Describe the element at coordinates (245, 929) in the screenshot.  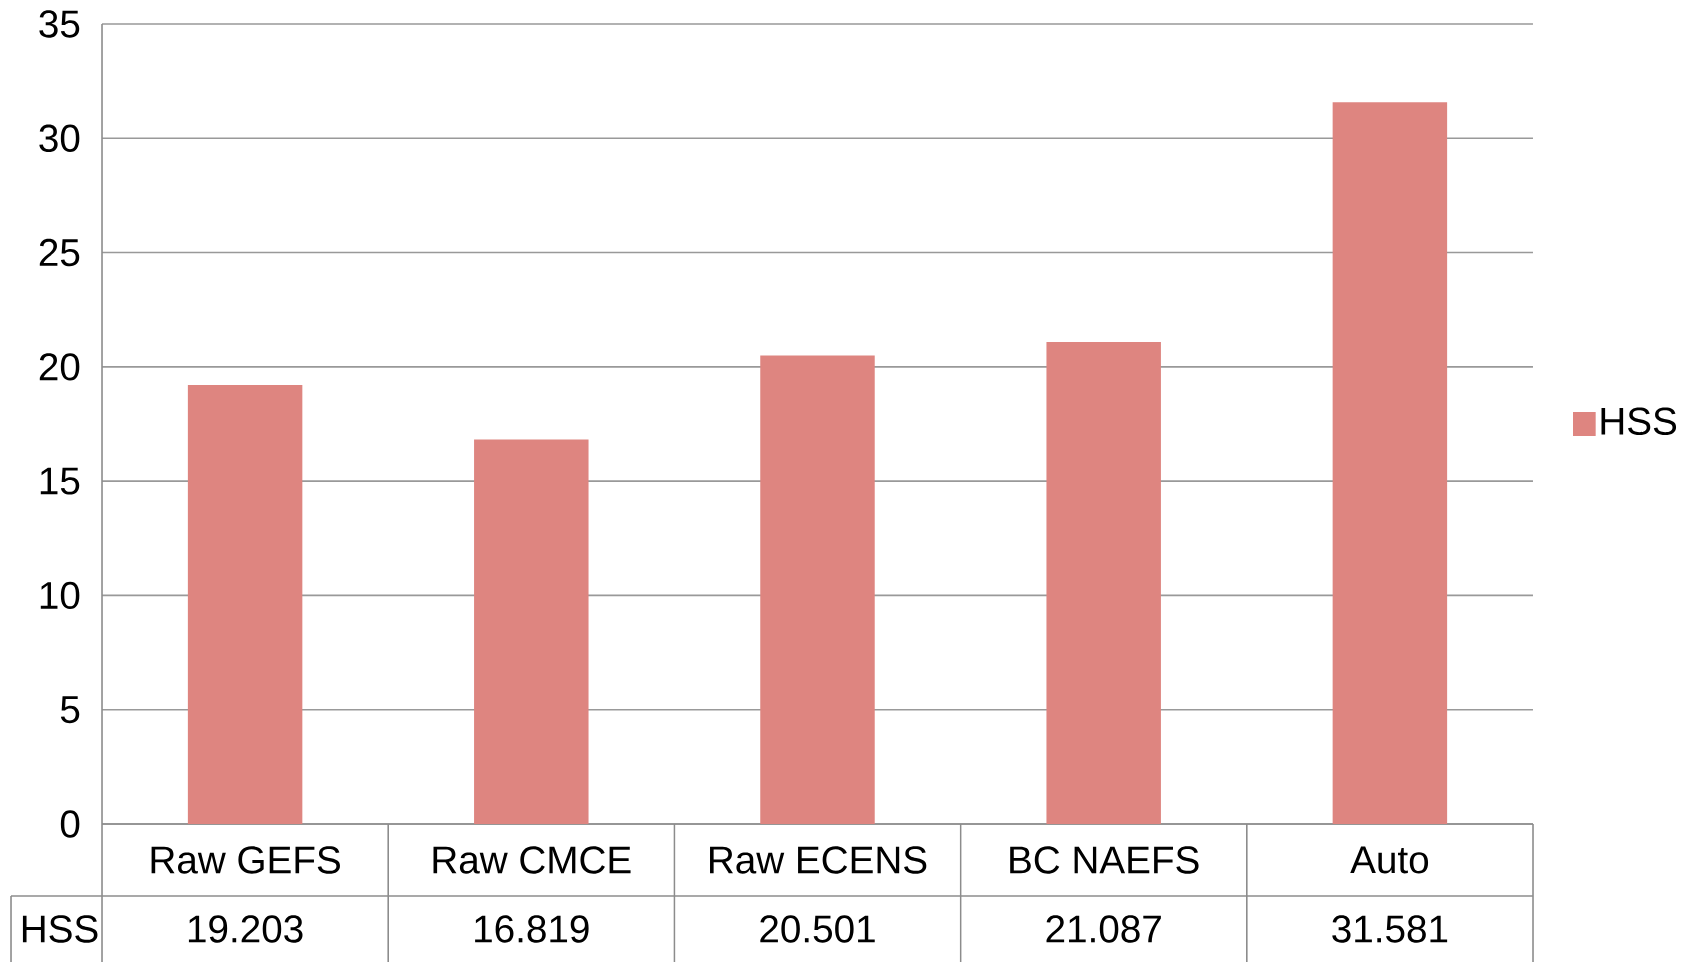
I see `data-label: 19.203` at that location.